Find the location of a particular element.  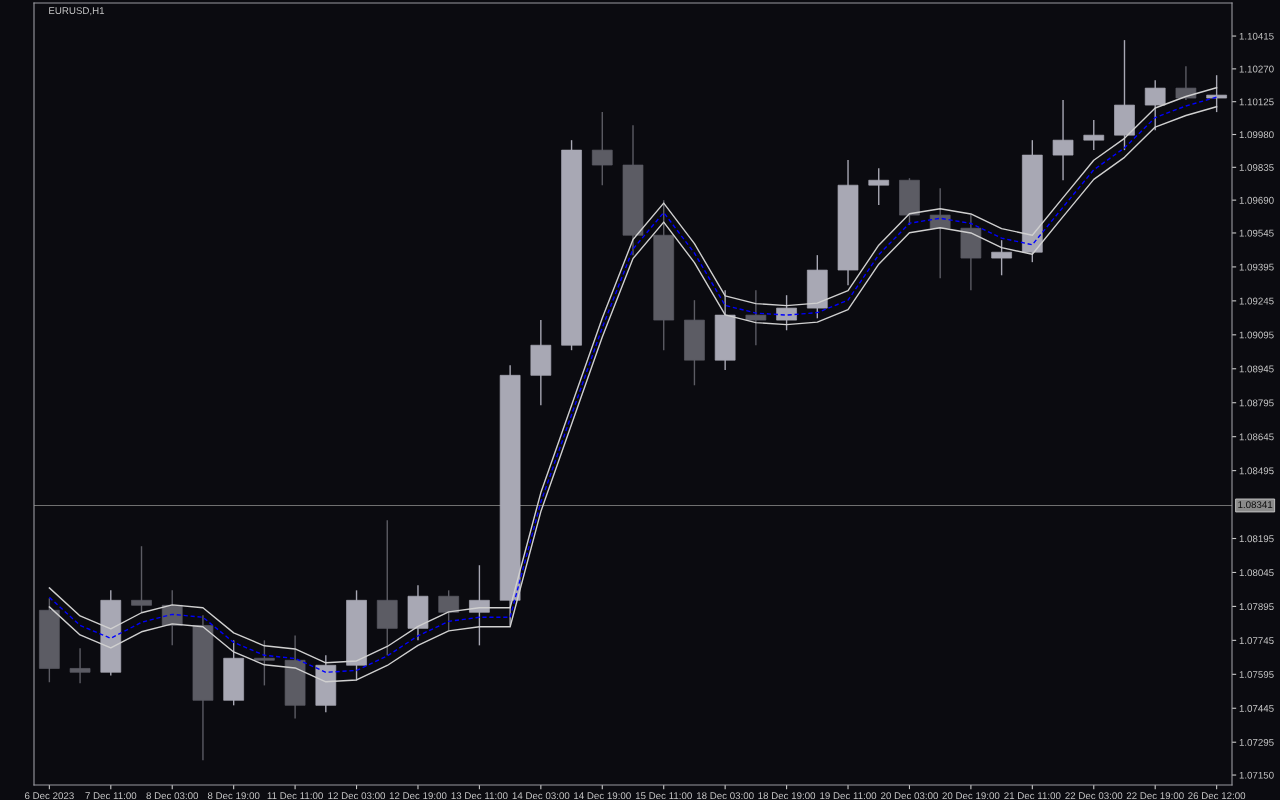

y-tick-label: 1.10270 is located at coordinates (1256, 69).